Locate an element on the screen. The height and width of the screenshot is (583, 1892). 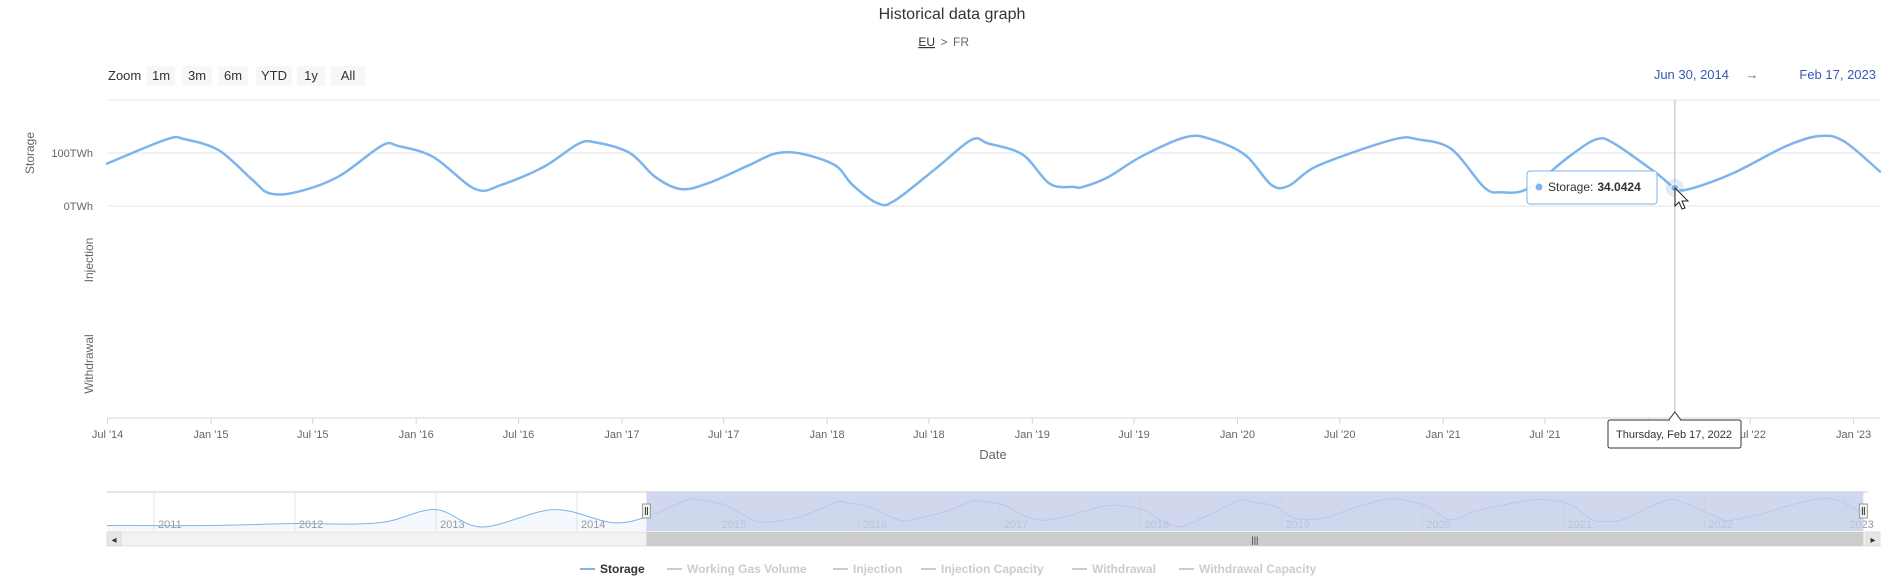
range-from: Jun 30, 2014 is located at coordinates (1691, 74).